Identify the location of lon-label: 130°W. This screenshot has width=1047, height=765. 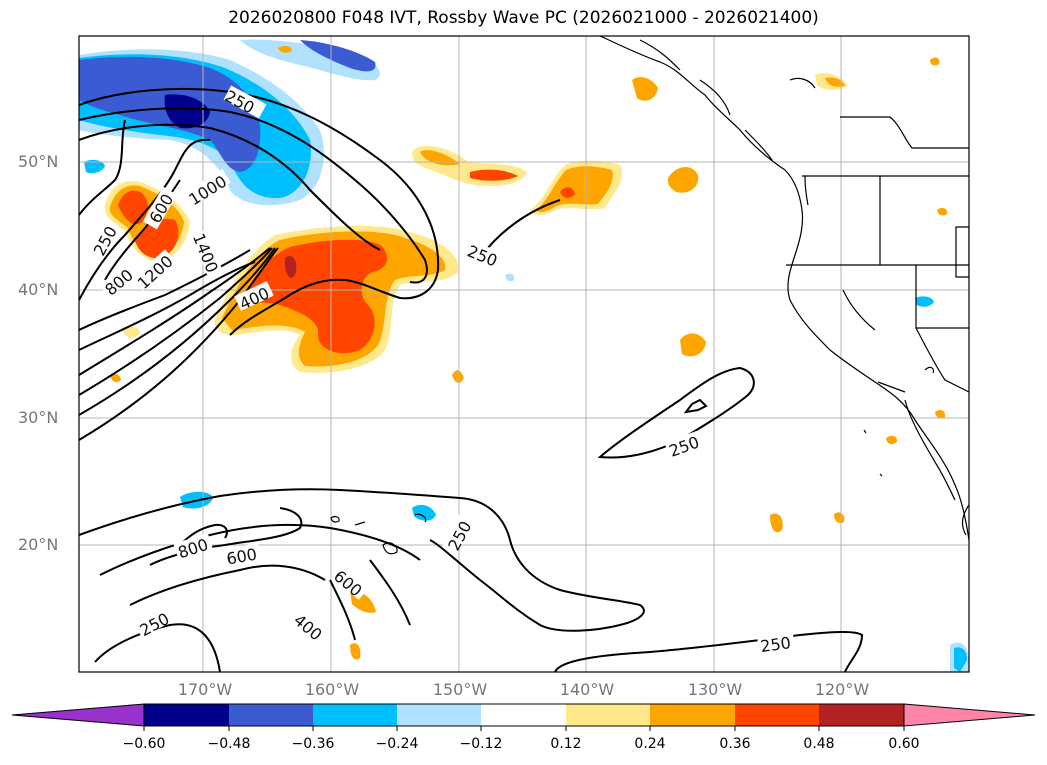
(715, 689).